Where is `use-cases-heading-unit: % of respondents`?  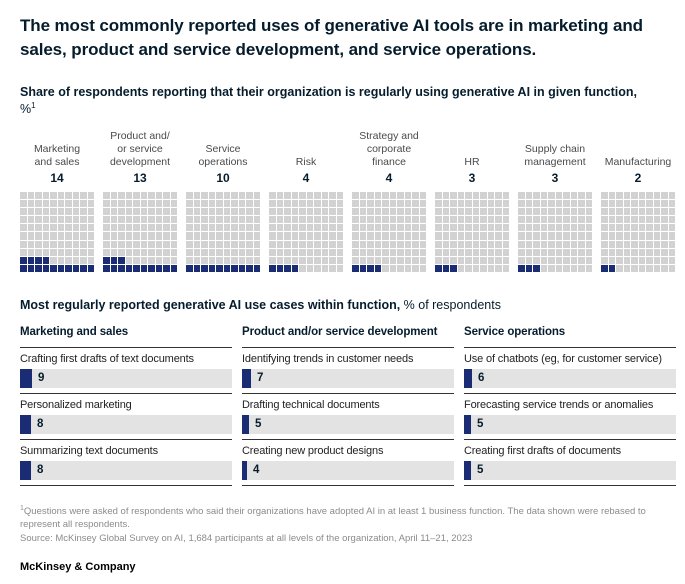
use-cases-heading-unit: % of respondents is located at coordinates (450, 304).